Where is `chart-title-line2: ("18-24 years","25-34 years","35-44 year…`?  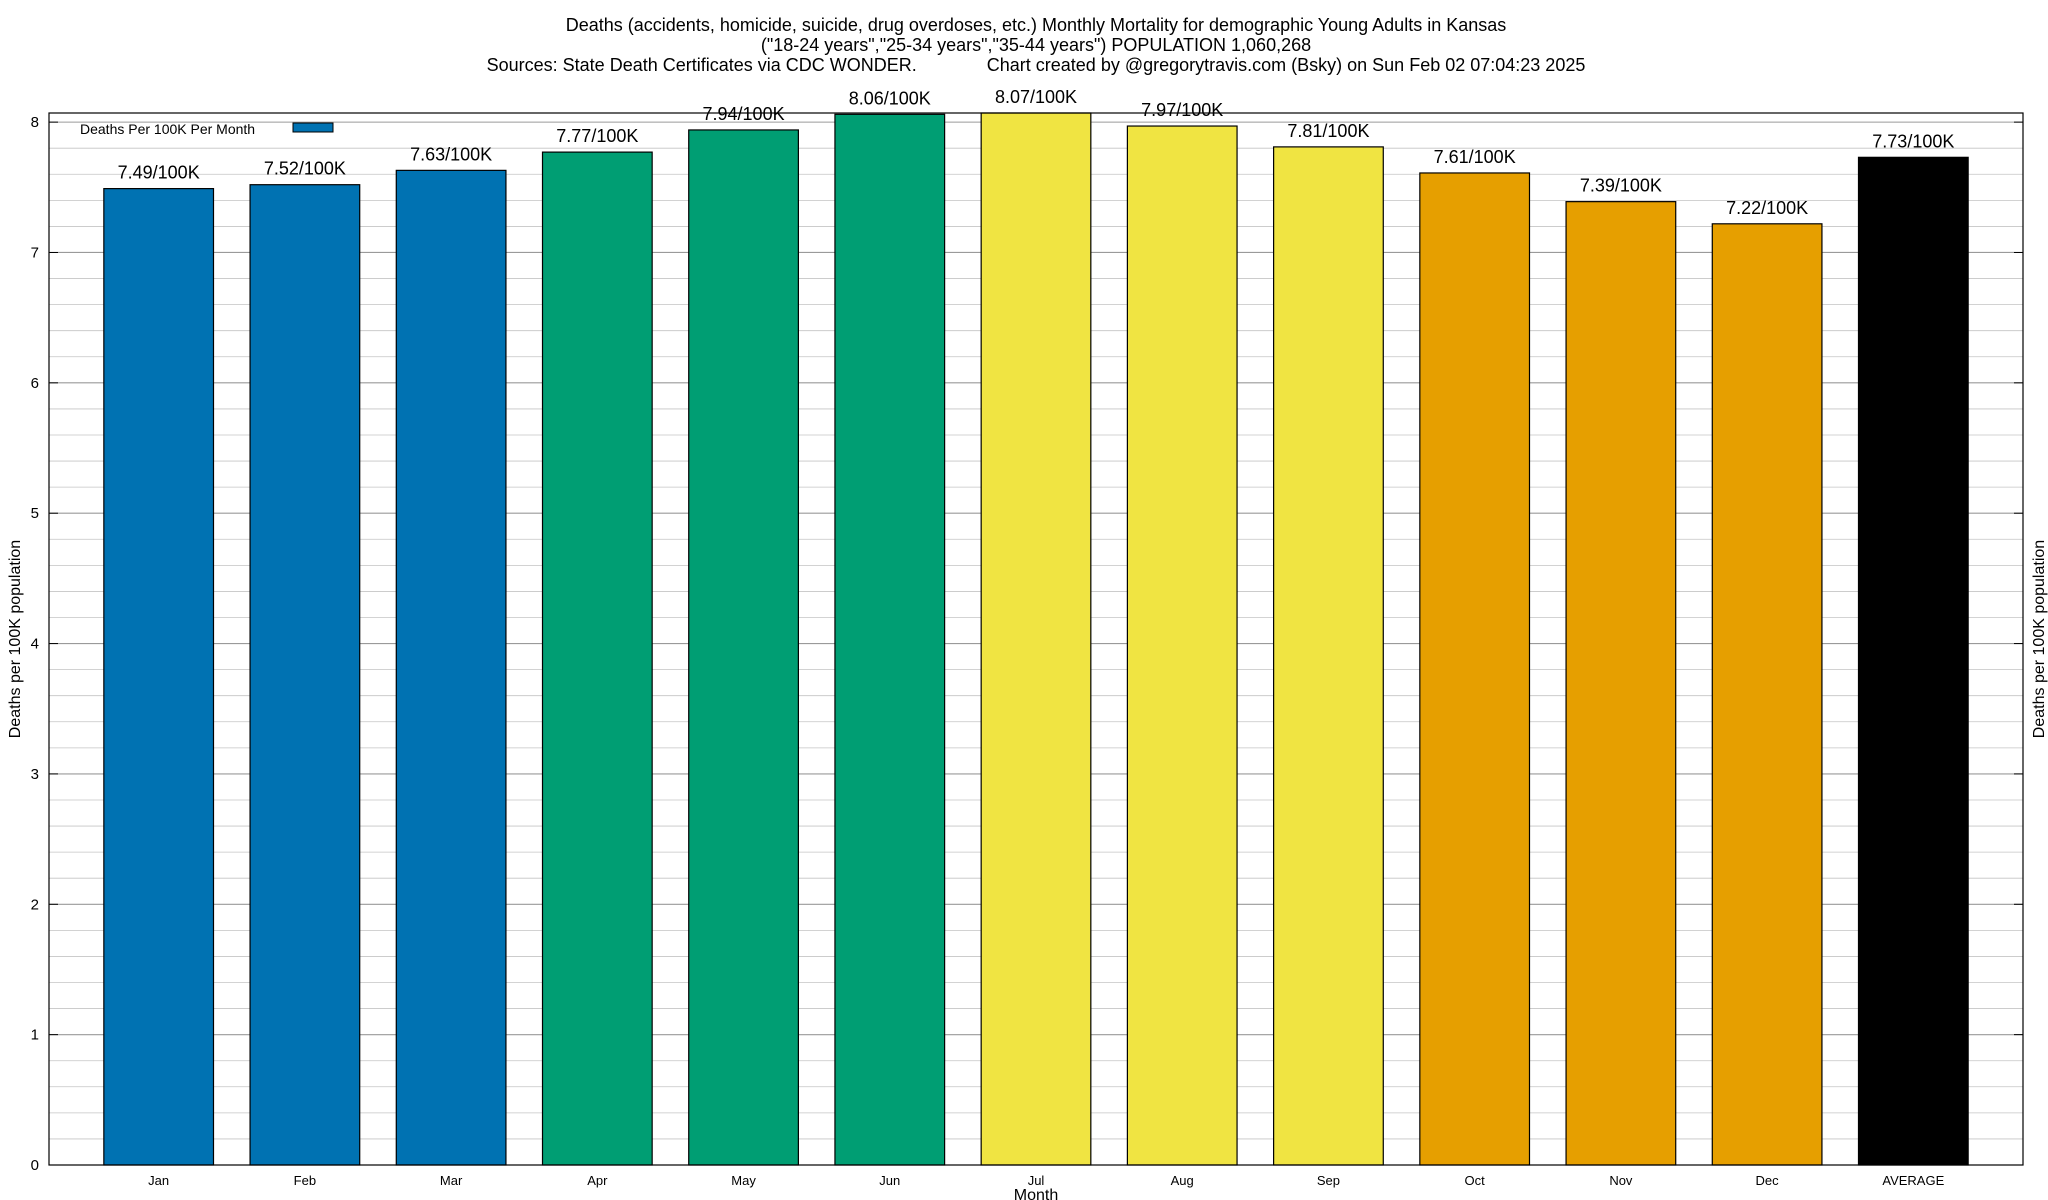 chart-title-line2: ("18-24 years","25-34 years","35-44 year… is located at coordinates (1036, 45).